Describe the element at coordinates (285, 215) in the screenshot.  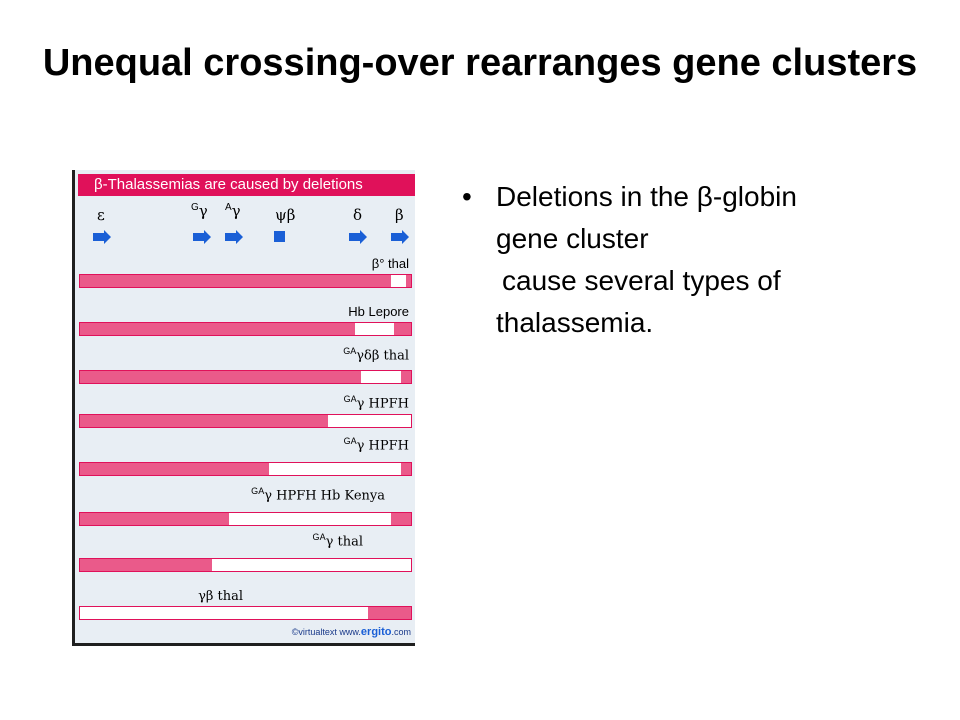
I see `gene-label-psi-beta: ψβ` at that location.